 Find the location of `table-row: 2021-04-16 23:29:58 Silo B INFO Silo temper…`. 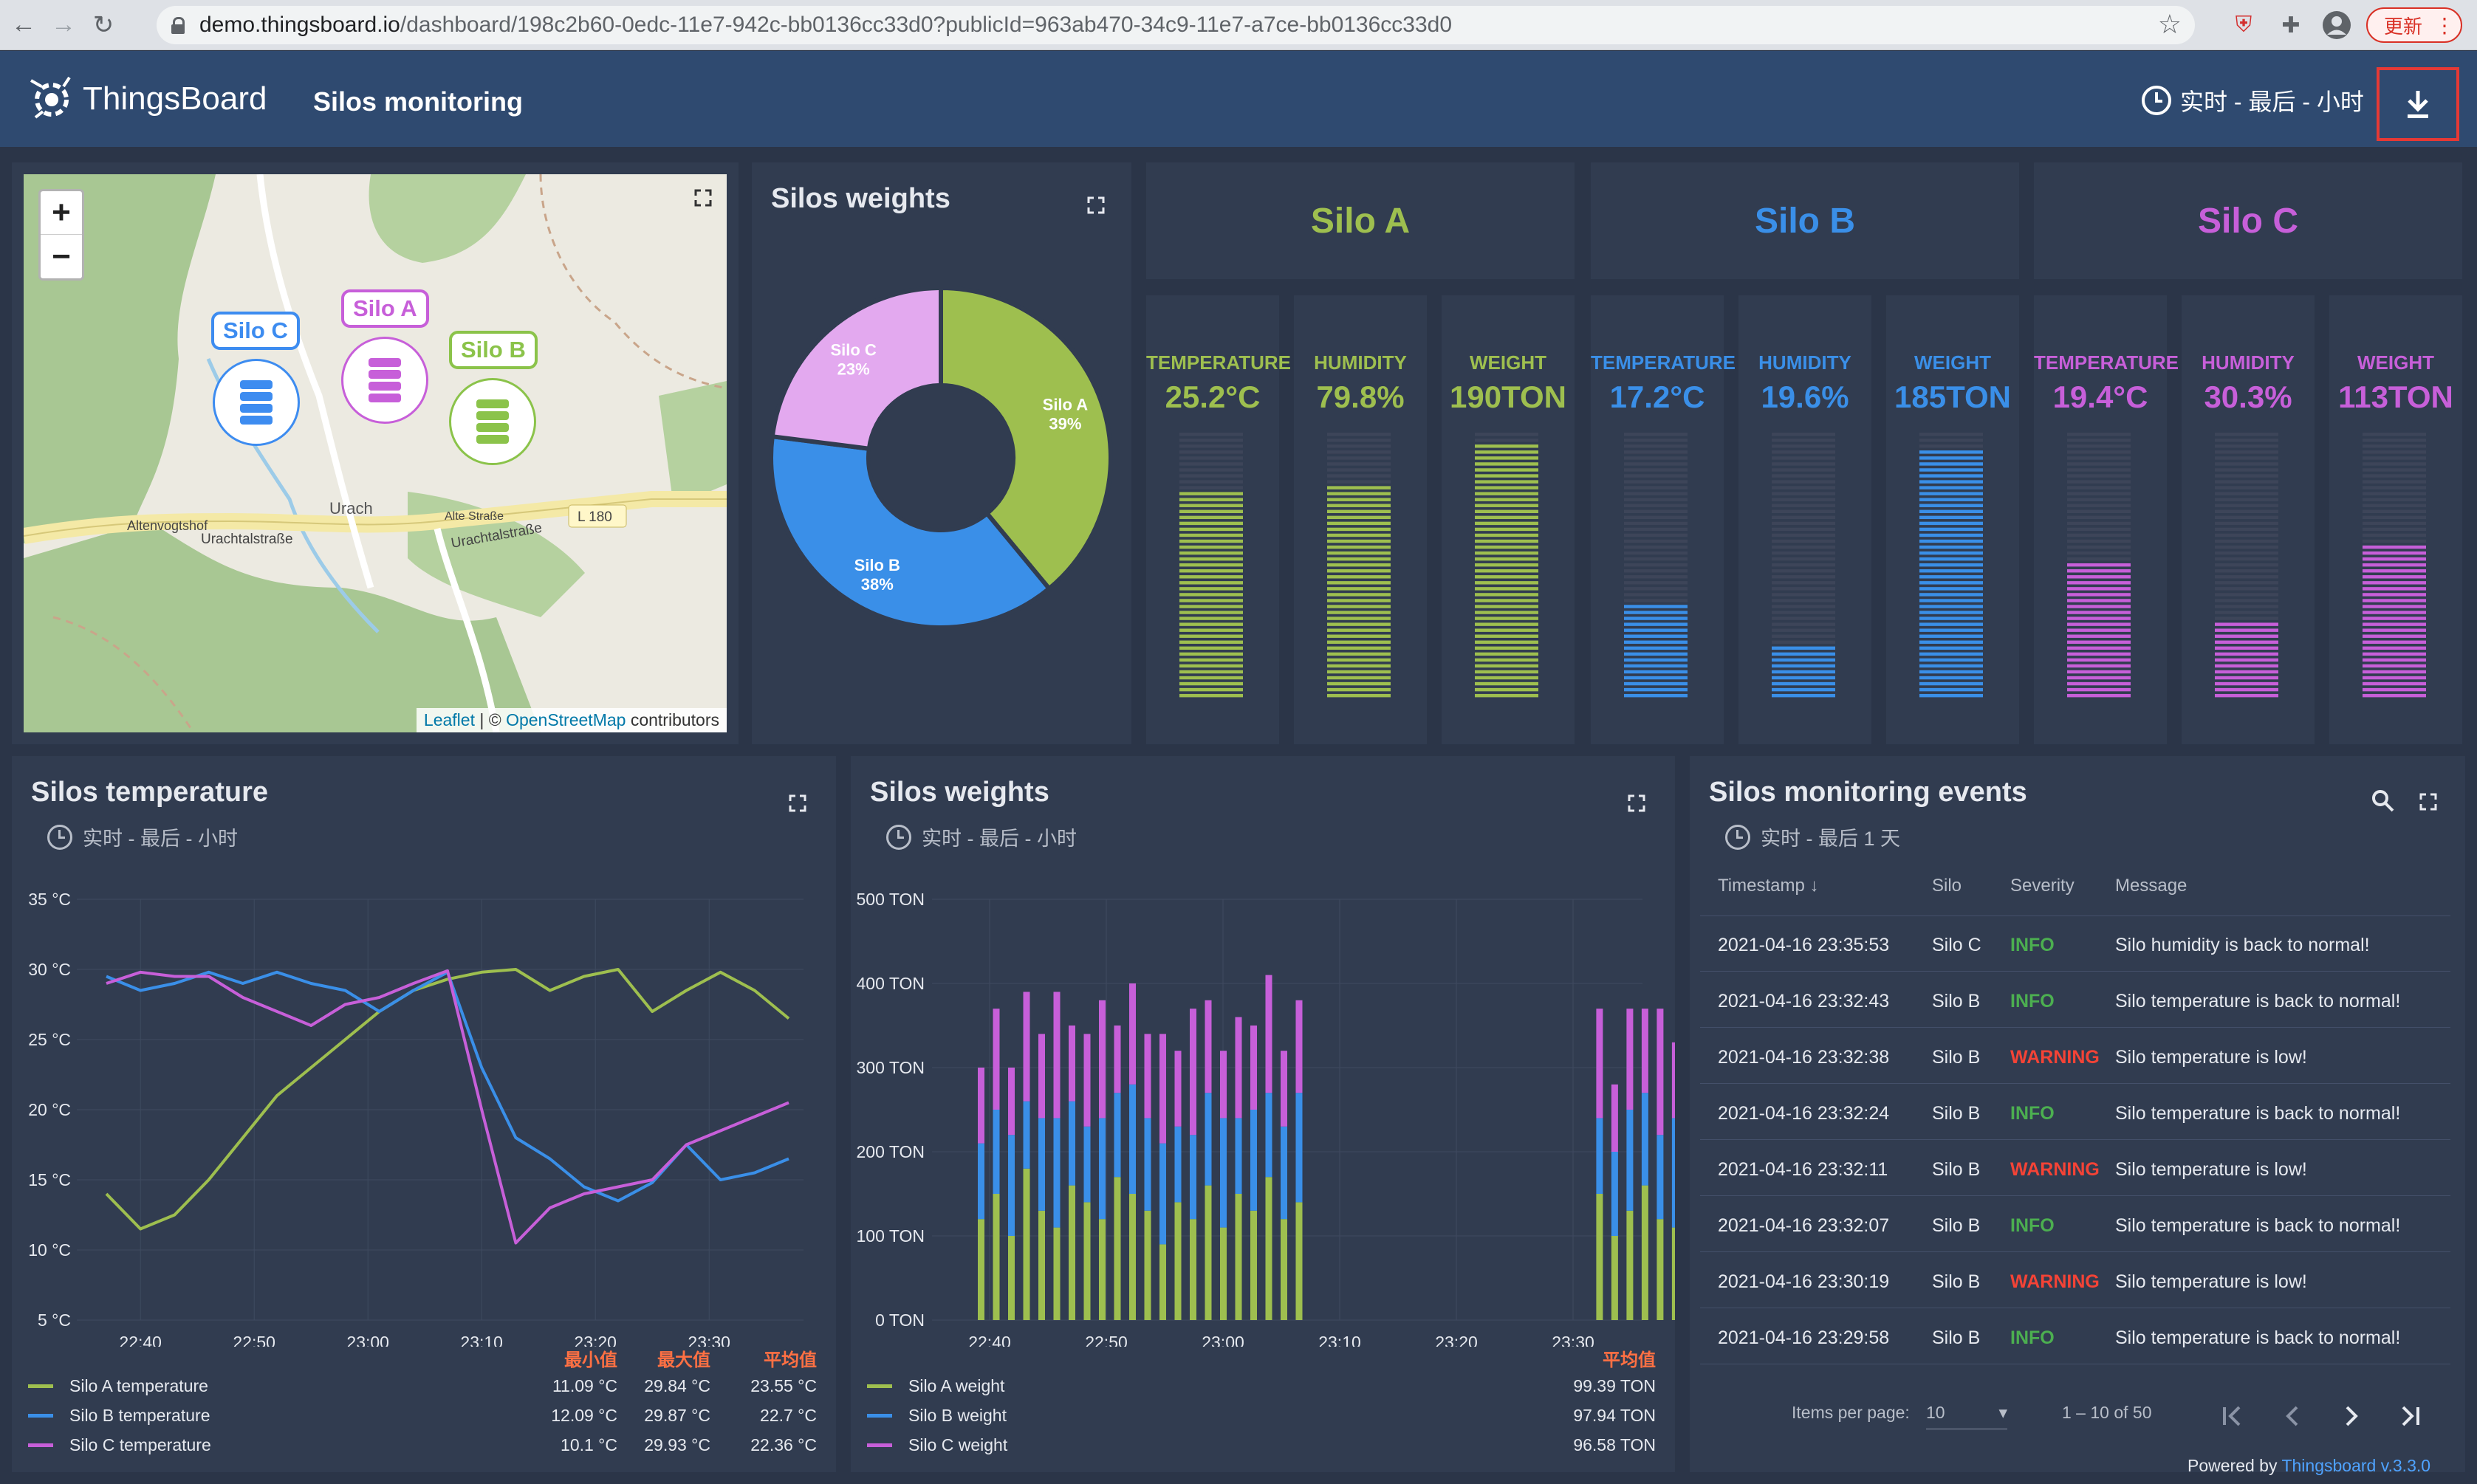

table-row: 2021-04-16 23:29:58 Silo B INFO Silo temper… is located at coordinates (2075, 1336).